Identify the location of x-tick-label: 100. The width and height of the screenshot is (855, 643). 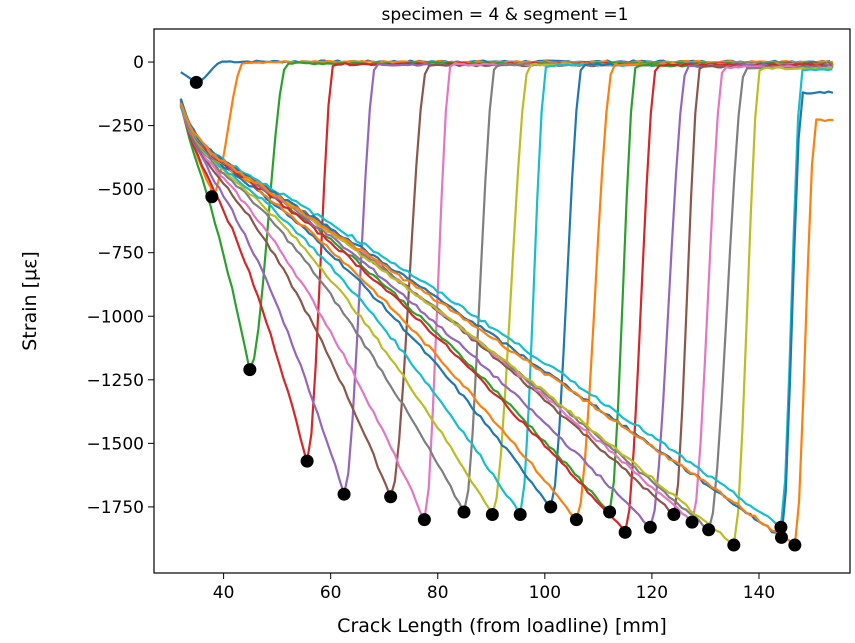
(545, 593).